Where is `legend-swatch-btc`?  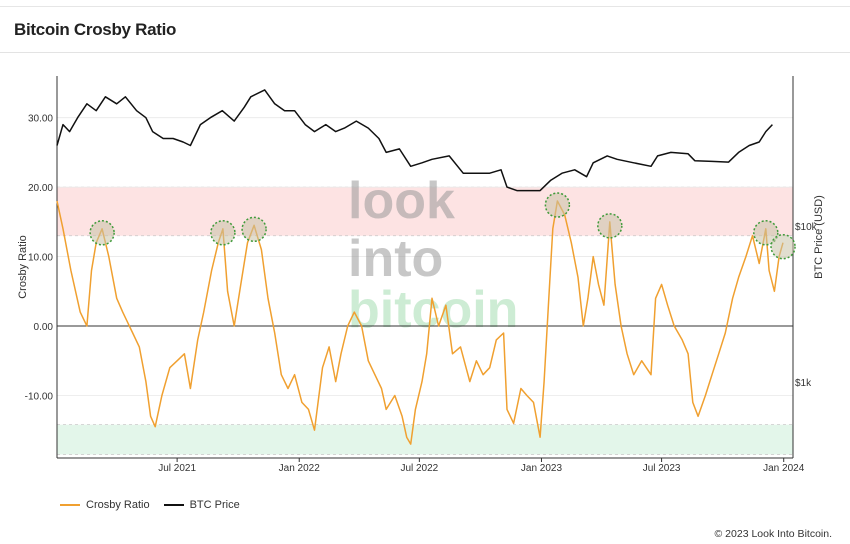
legend-swatch-btc is located at coordinates (173, 505).